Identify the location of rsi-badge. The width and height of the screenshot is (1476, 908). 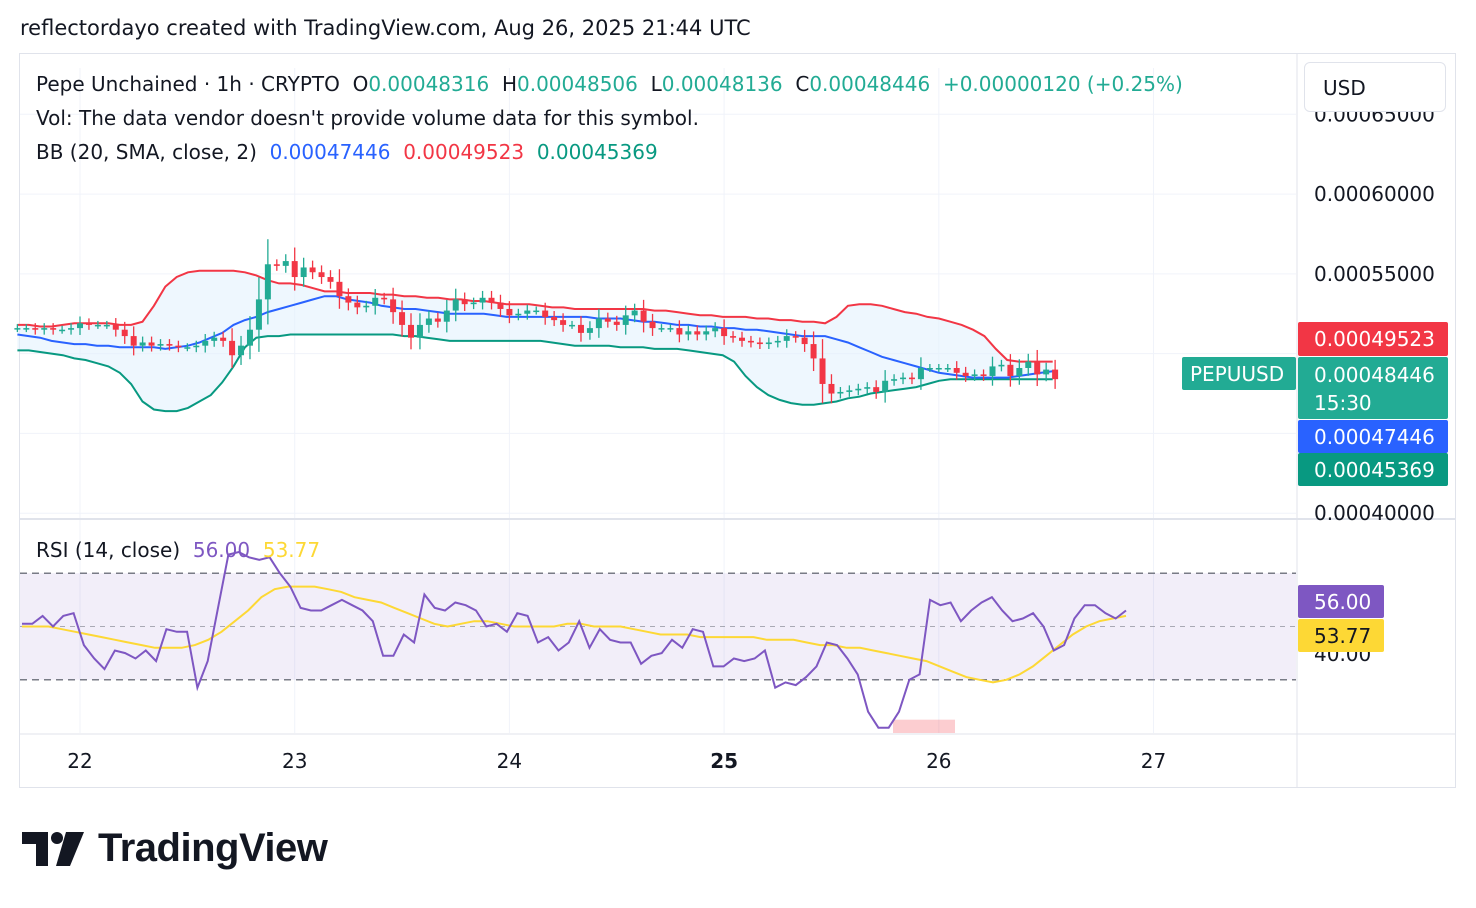
(1341, 601).